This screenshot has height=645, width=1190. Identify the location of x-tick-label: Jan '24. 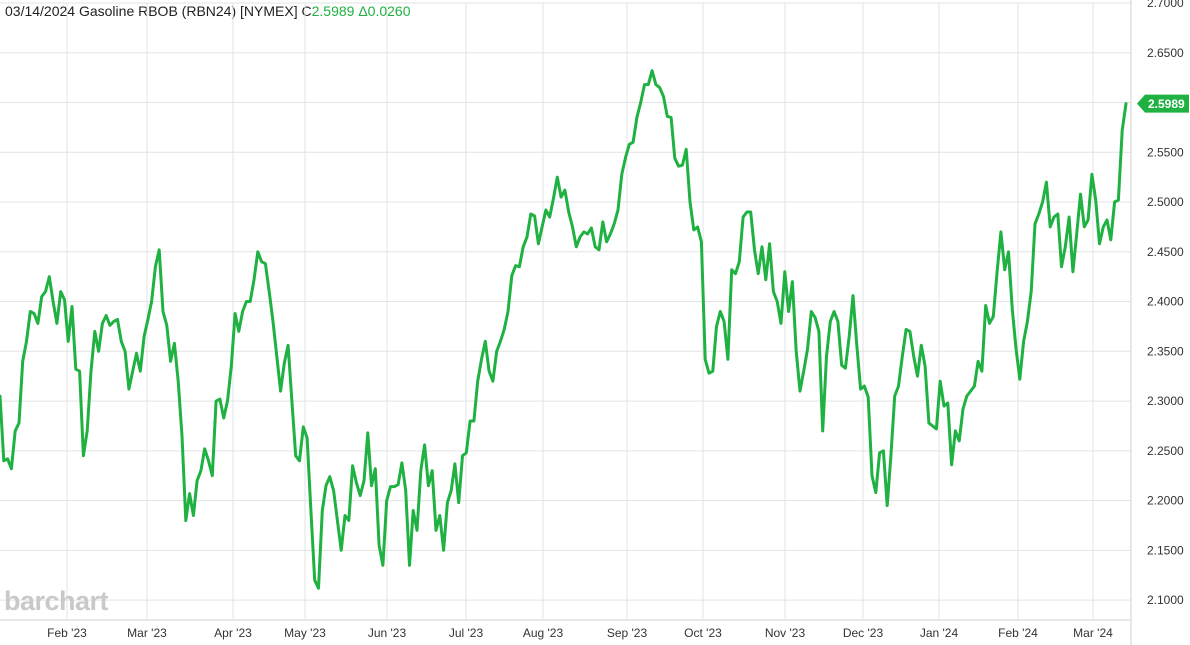
(939, 633).